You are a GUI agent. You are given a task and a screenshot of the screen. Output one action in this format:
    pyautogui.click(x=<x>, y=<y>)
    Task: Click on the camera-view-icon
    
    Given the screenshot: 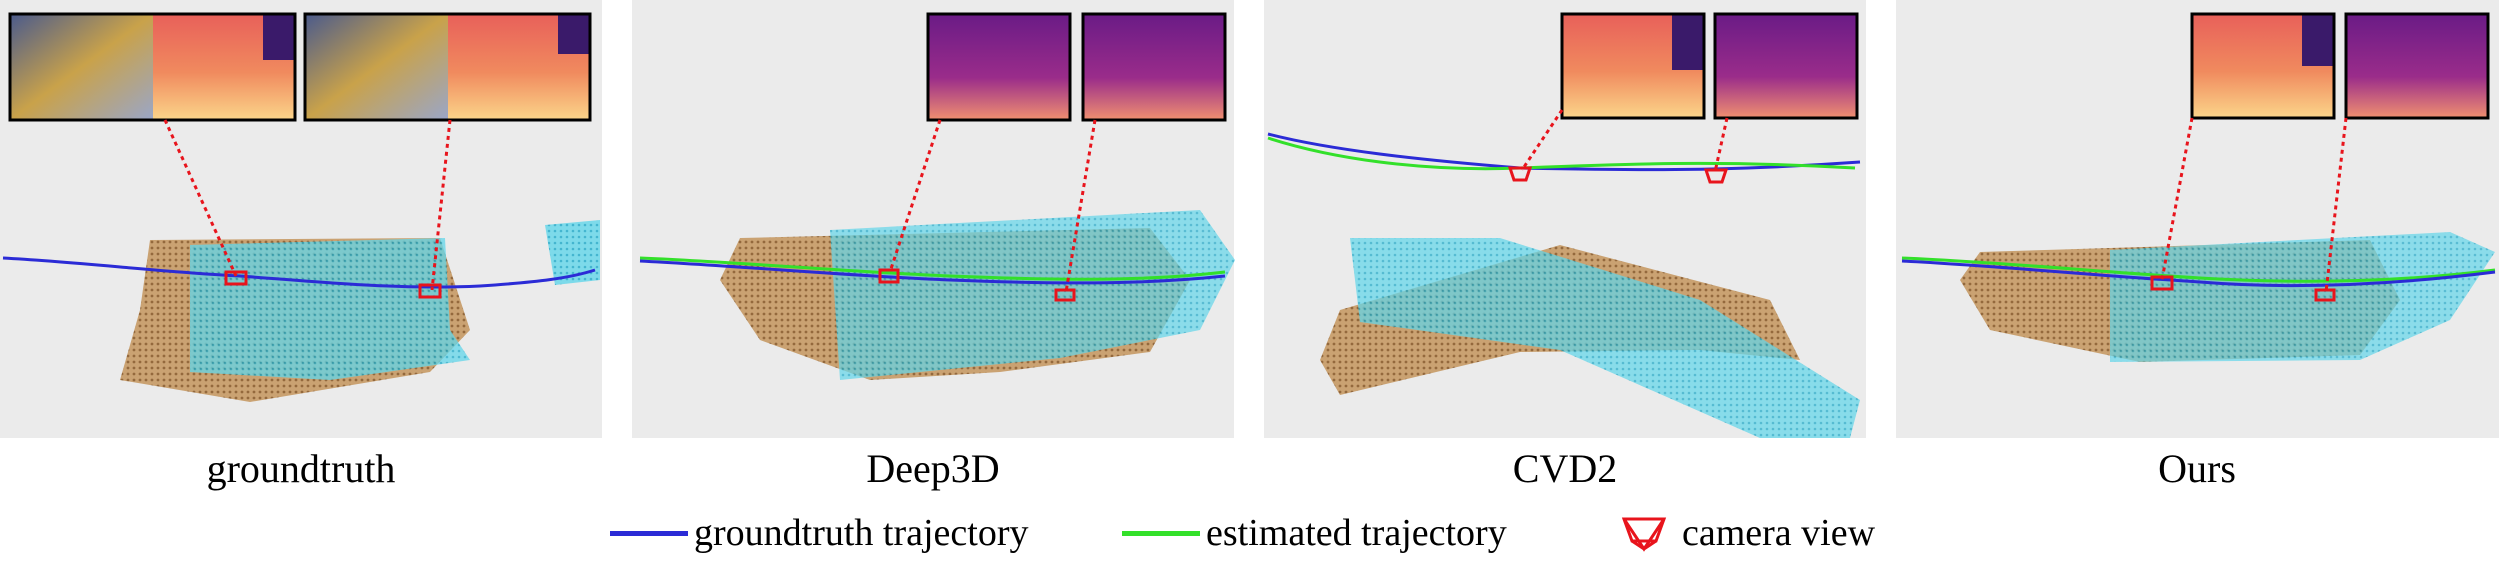 What is the action you would take?
    pyautogui.click(x=1644, y=534)
    